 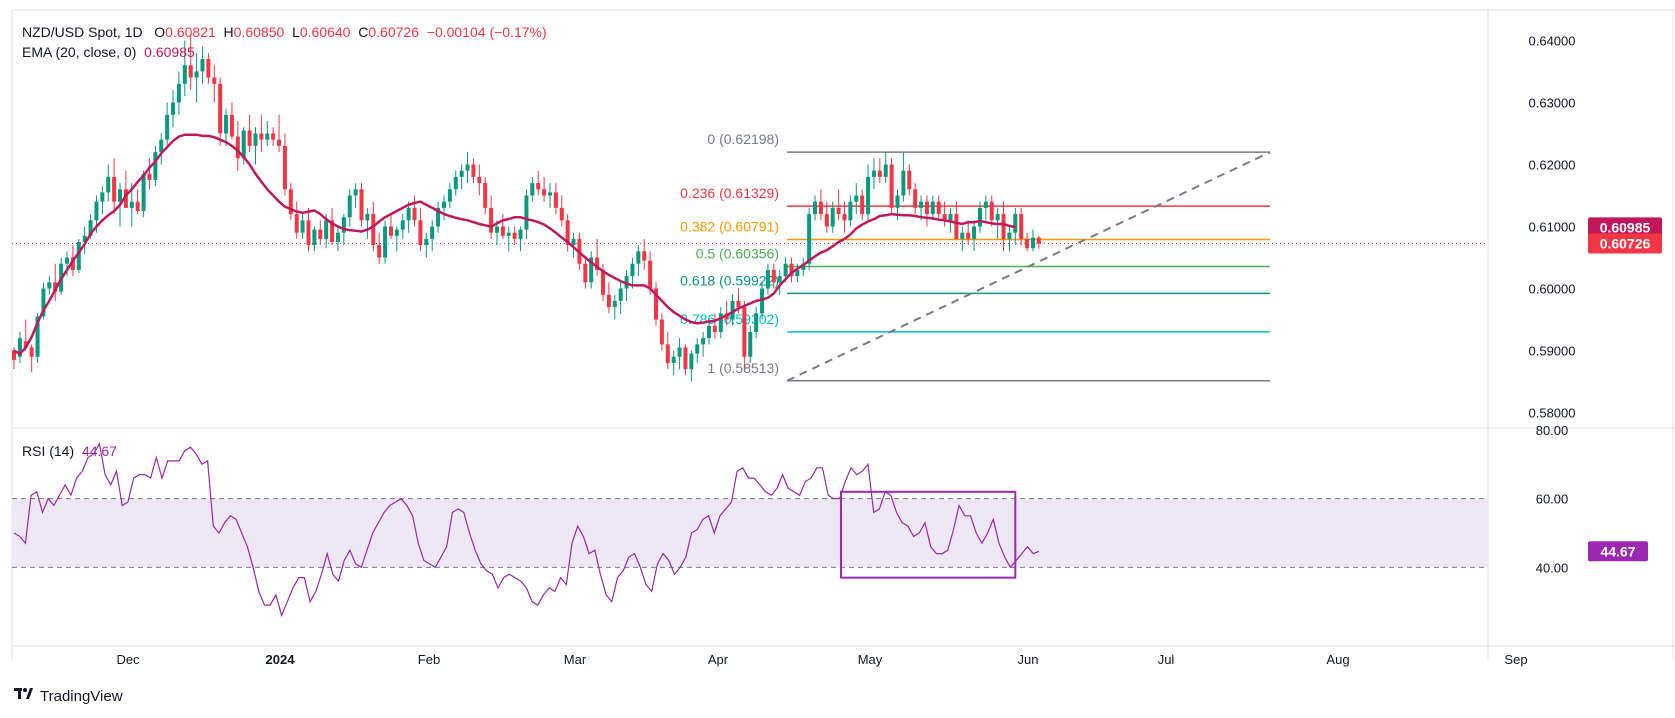 I want to click on tradingview-brand: TradingView, so click(x=68, y=696).